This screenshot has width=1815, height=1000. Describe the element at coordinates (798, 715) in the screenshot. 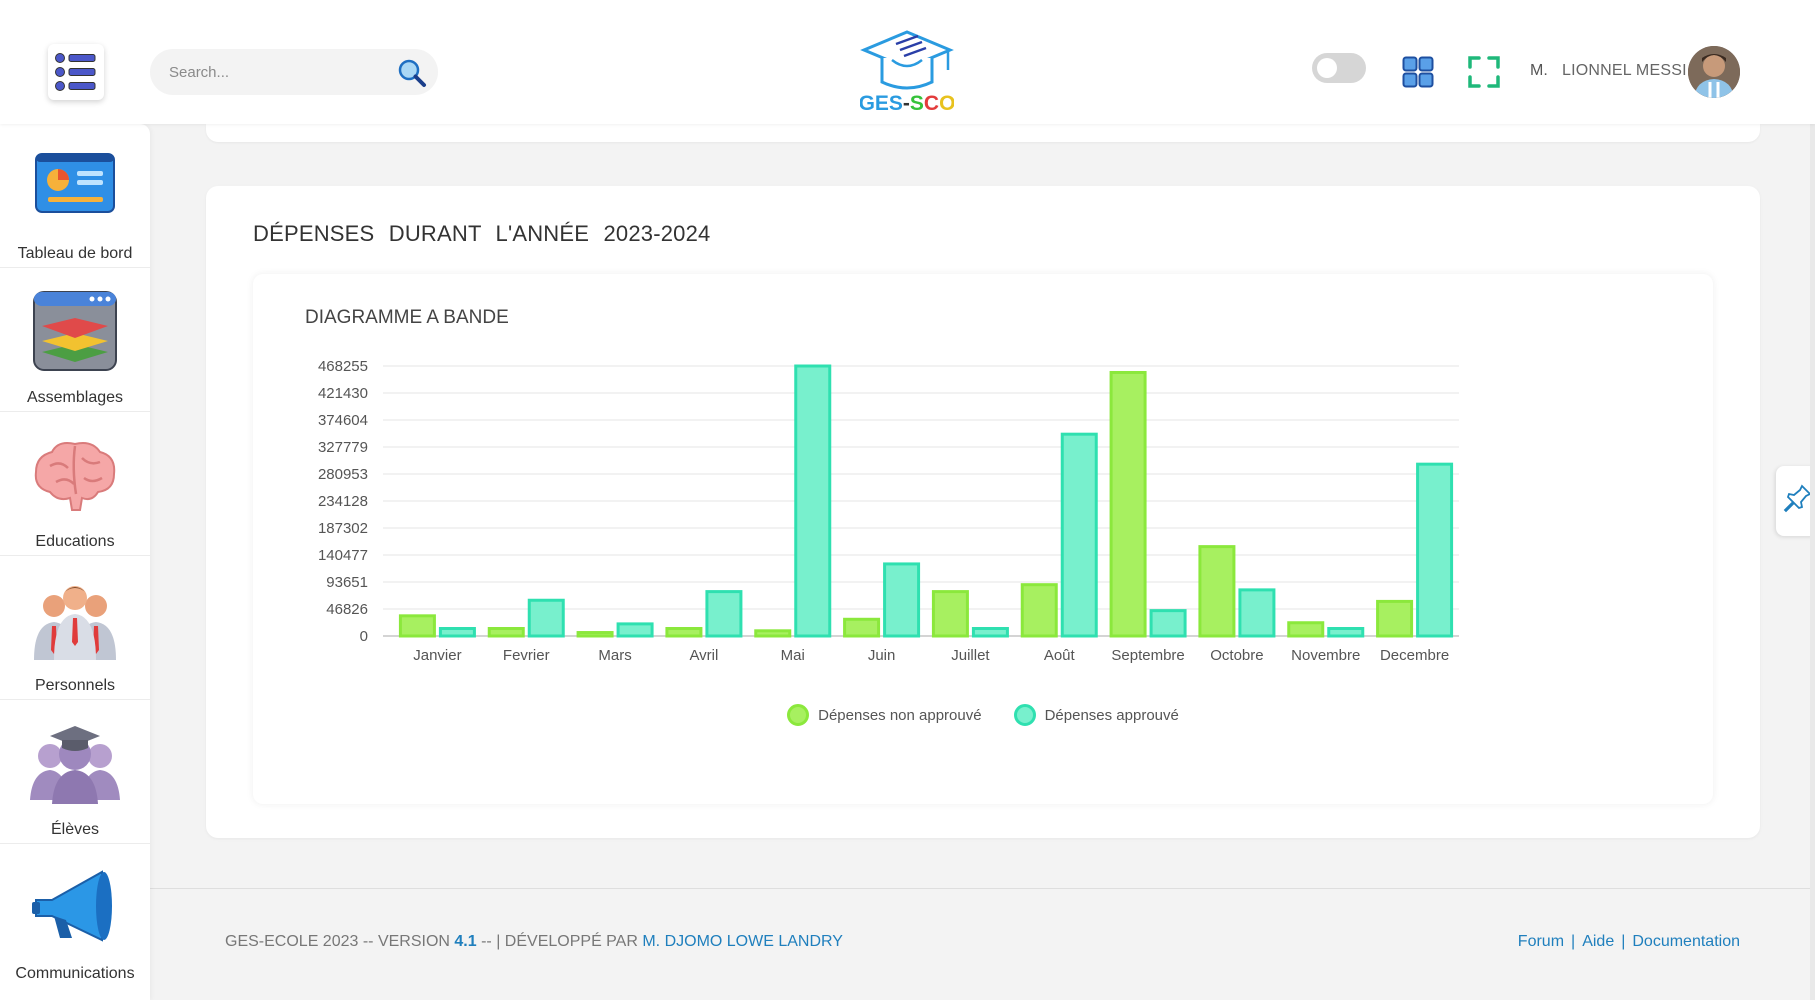

I see `legend-swatch-non-approuve` at that location.